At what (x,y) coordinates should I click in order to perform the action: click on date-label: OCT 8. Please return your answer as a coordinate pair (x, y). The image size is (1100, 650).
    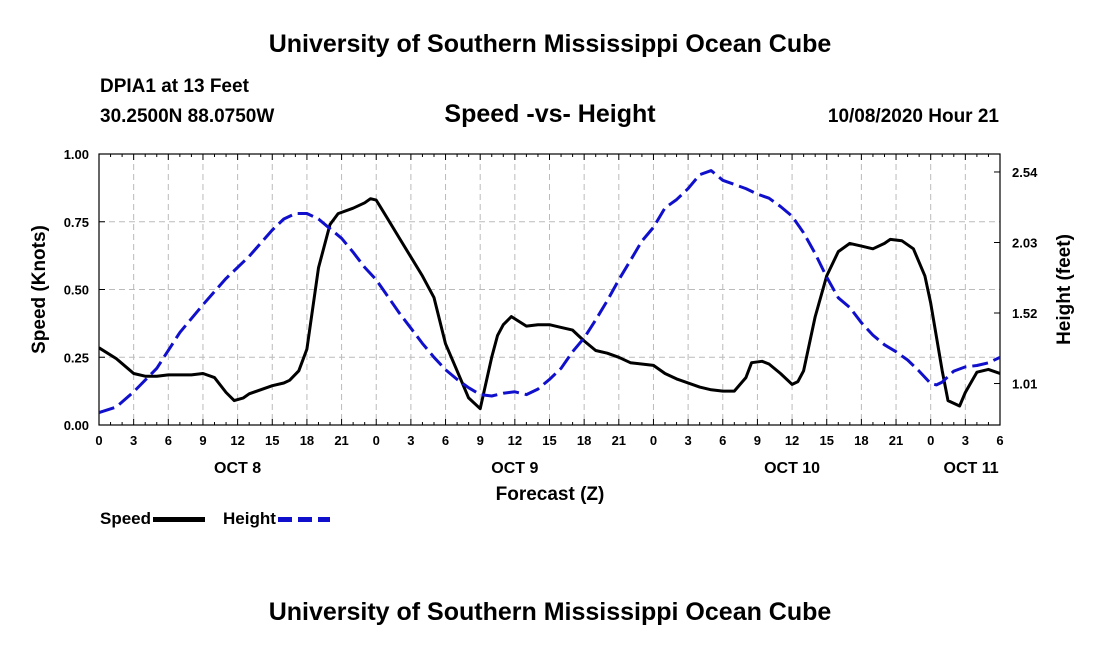
    Looking at the image, I should click on (237, 468).